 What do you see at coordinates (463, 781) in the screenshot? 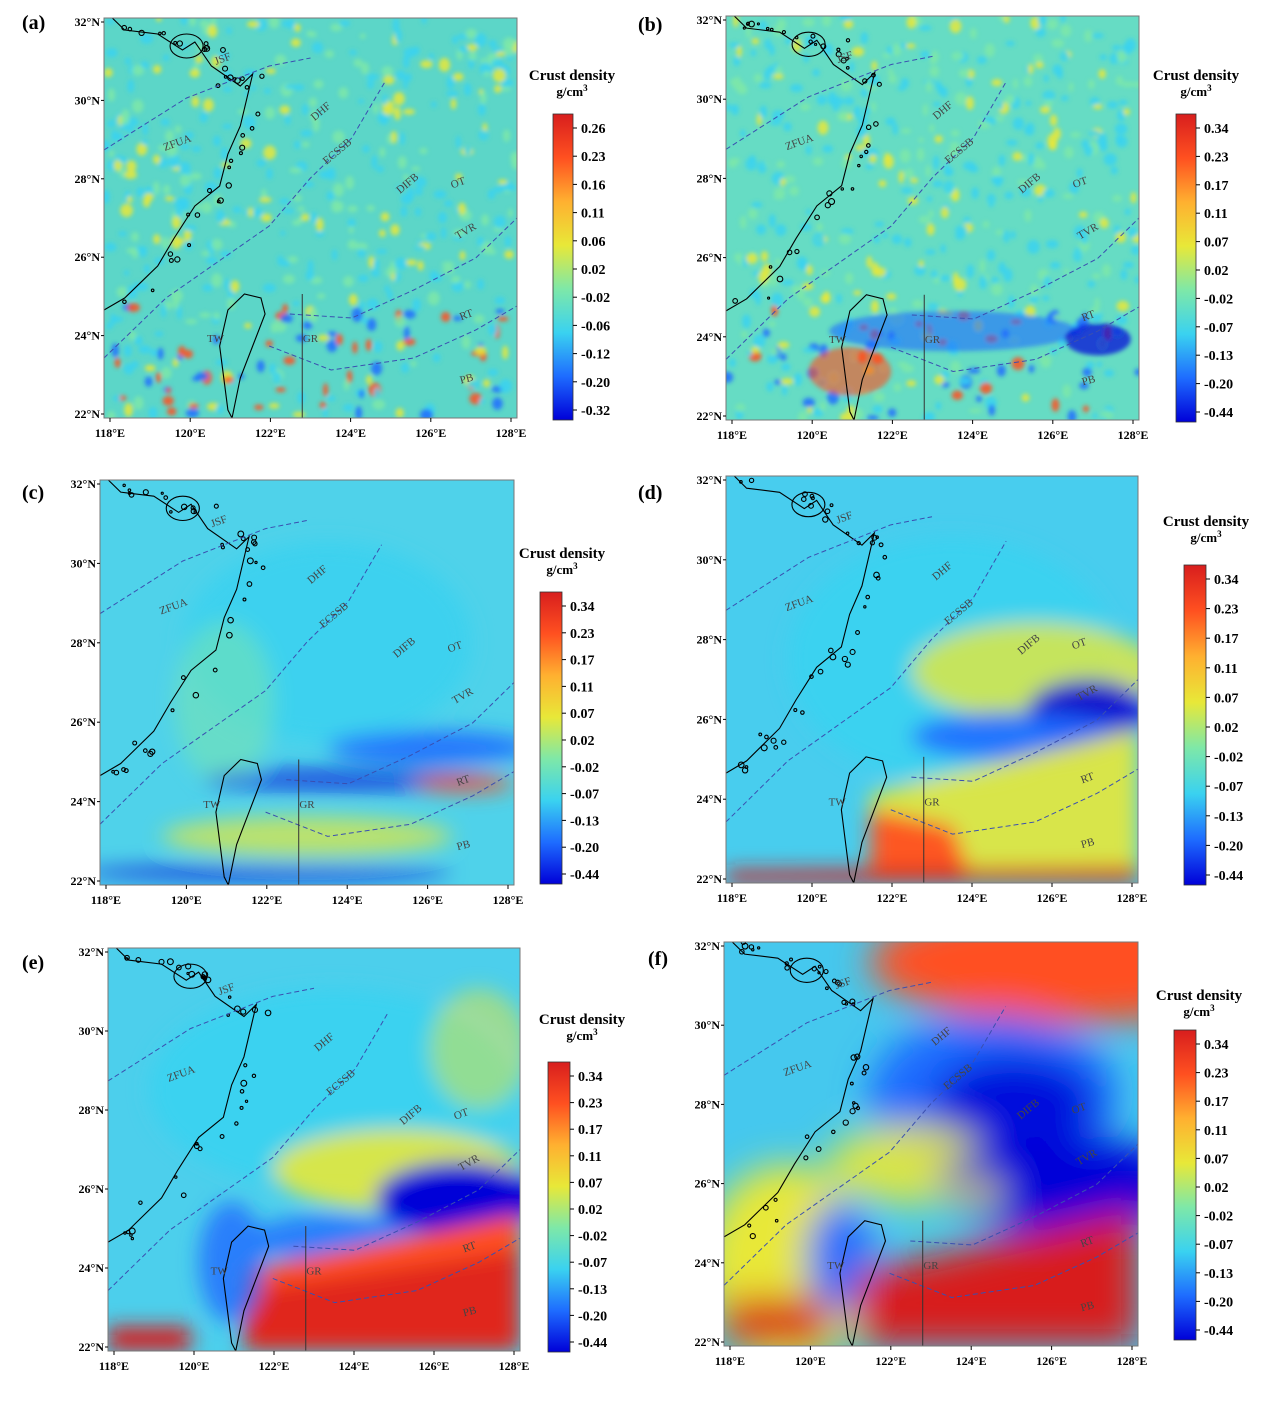
I see `map-label-rt: RT` at bounding box center [463, 781].